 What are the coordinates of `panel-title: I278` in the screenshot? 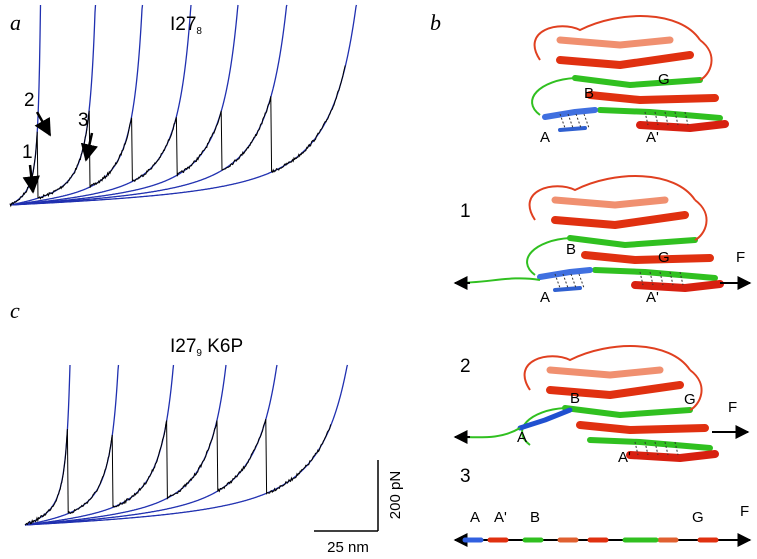 It's located at (186, 25).